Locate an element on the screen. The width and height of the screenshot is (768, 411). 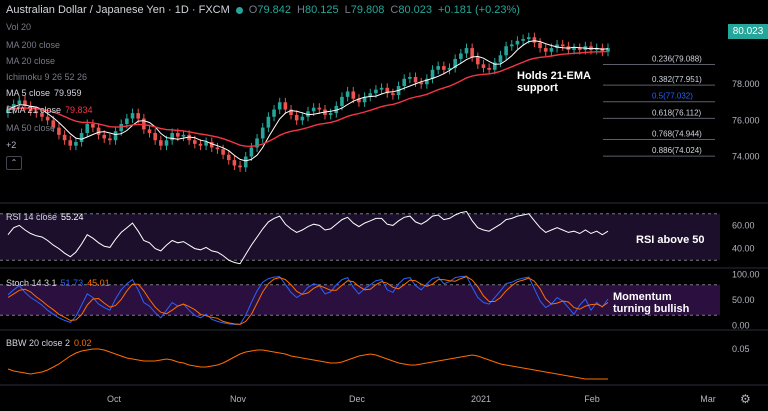
ema-annotation: Holds 21-EMA support is located at coordinates (554, 82).